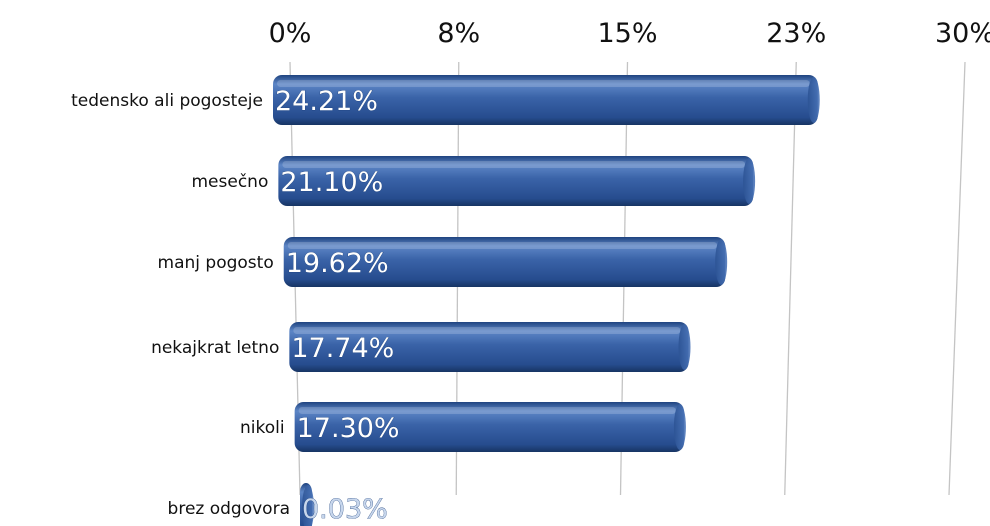 The height and width of the screenshot is (526, 990). Describe the element at coordinates (337, 306) in the screenshot. I see `value-labels: 24.21% 21.10% 19.62% 17.74% 17.30% 0.03%` at that location.